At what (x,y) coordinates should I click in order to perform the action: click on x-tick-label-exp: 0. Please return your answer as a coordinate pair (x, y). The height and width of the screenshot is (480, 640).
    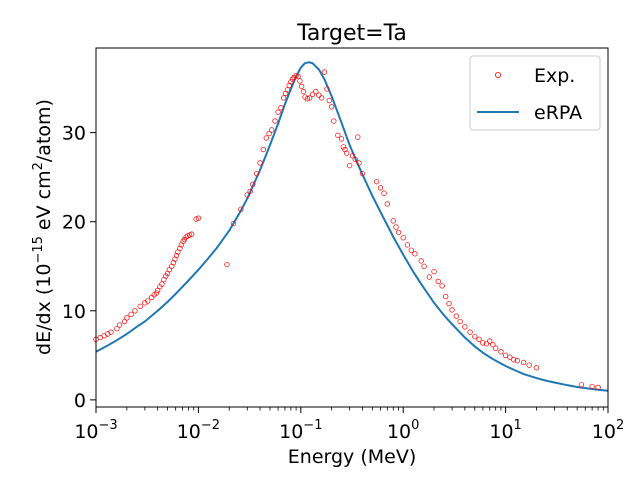
    Looking at the image, I should click on (415, 425).